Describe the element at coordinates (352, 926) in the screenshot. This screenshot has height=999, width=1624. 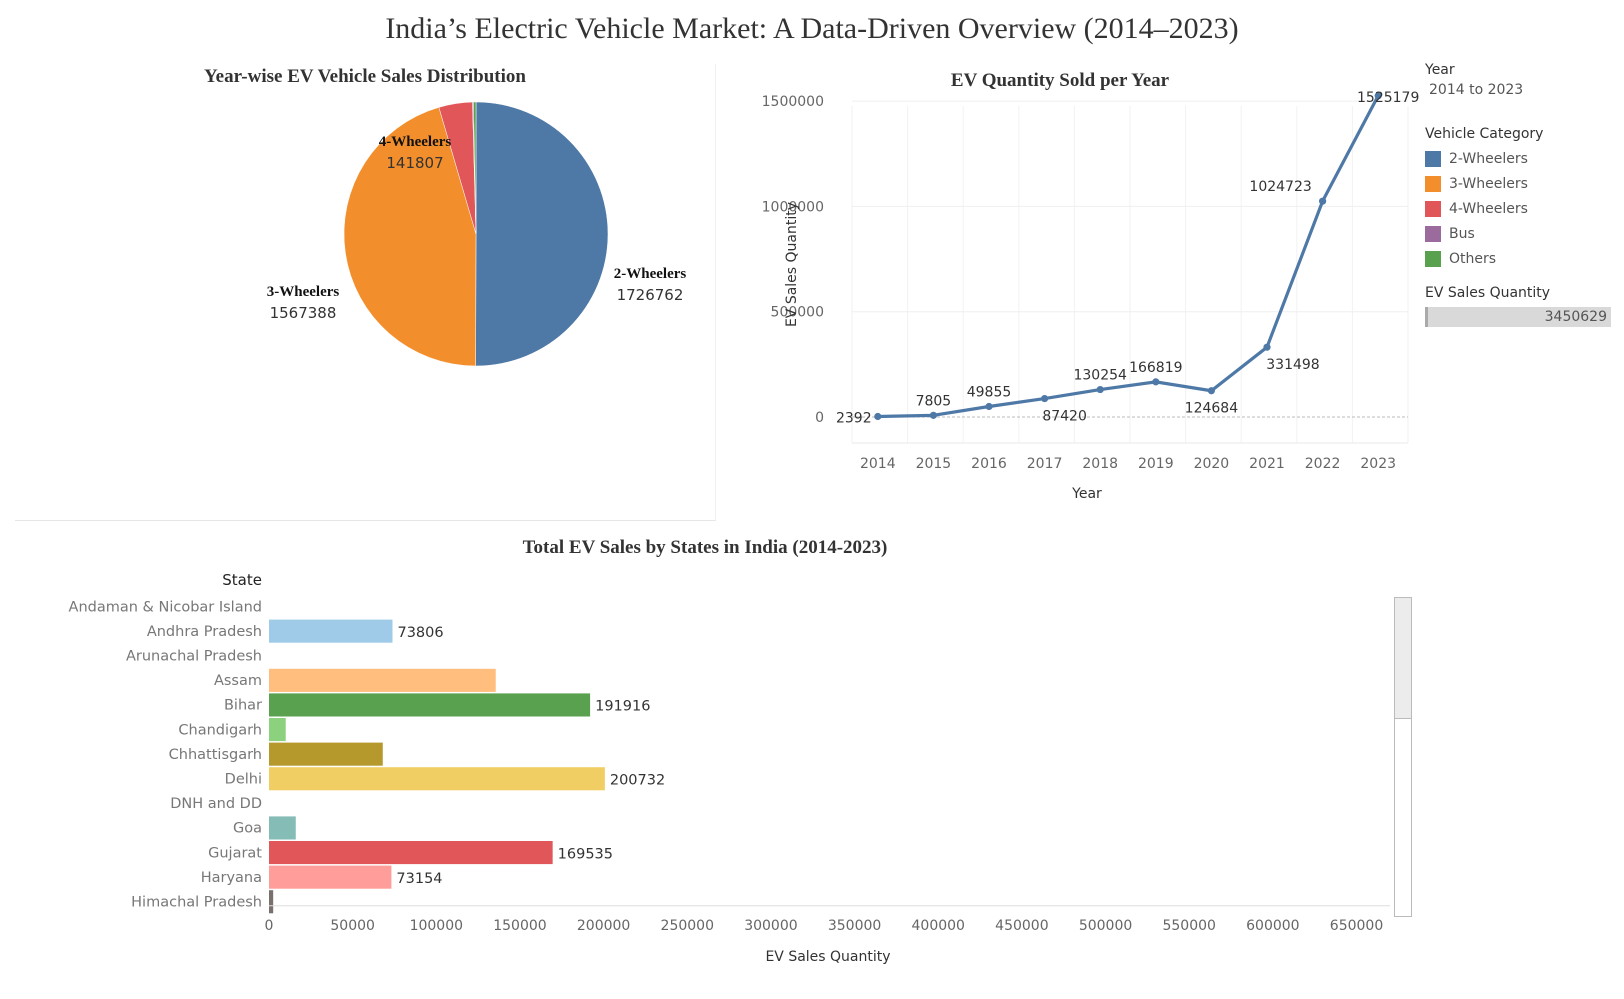
I see `bar-x-tick-label: 50000` at that location.